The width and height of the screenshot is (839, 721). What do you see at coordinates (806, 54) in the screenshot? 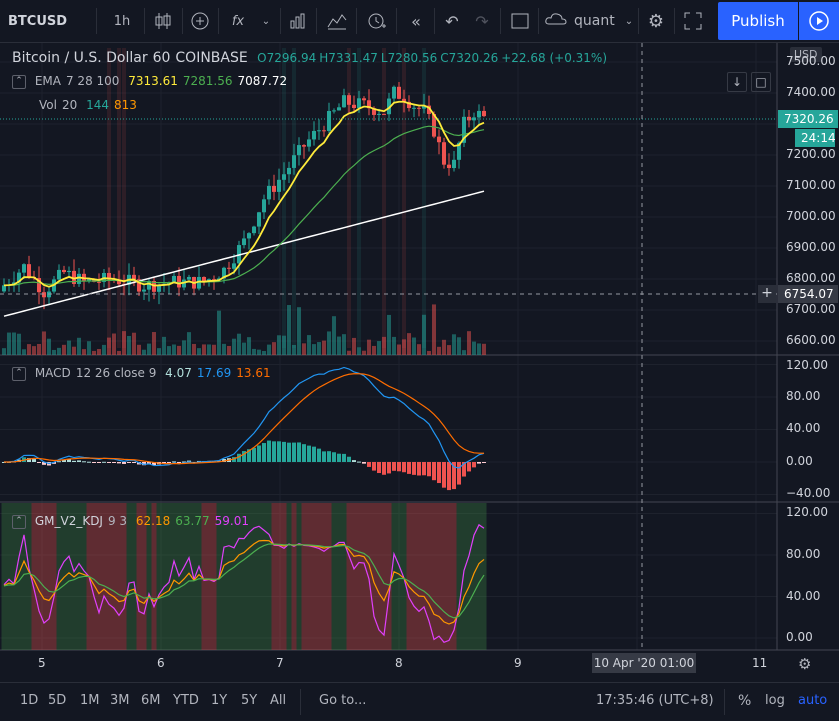
I see `currency-label: USD` at bounding box center [806, 54].